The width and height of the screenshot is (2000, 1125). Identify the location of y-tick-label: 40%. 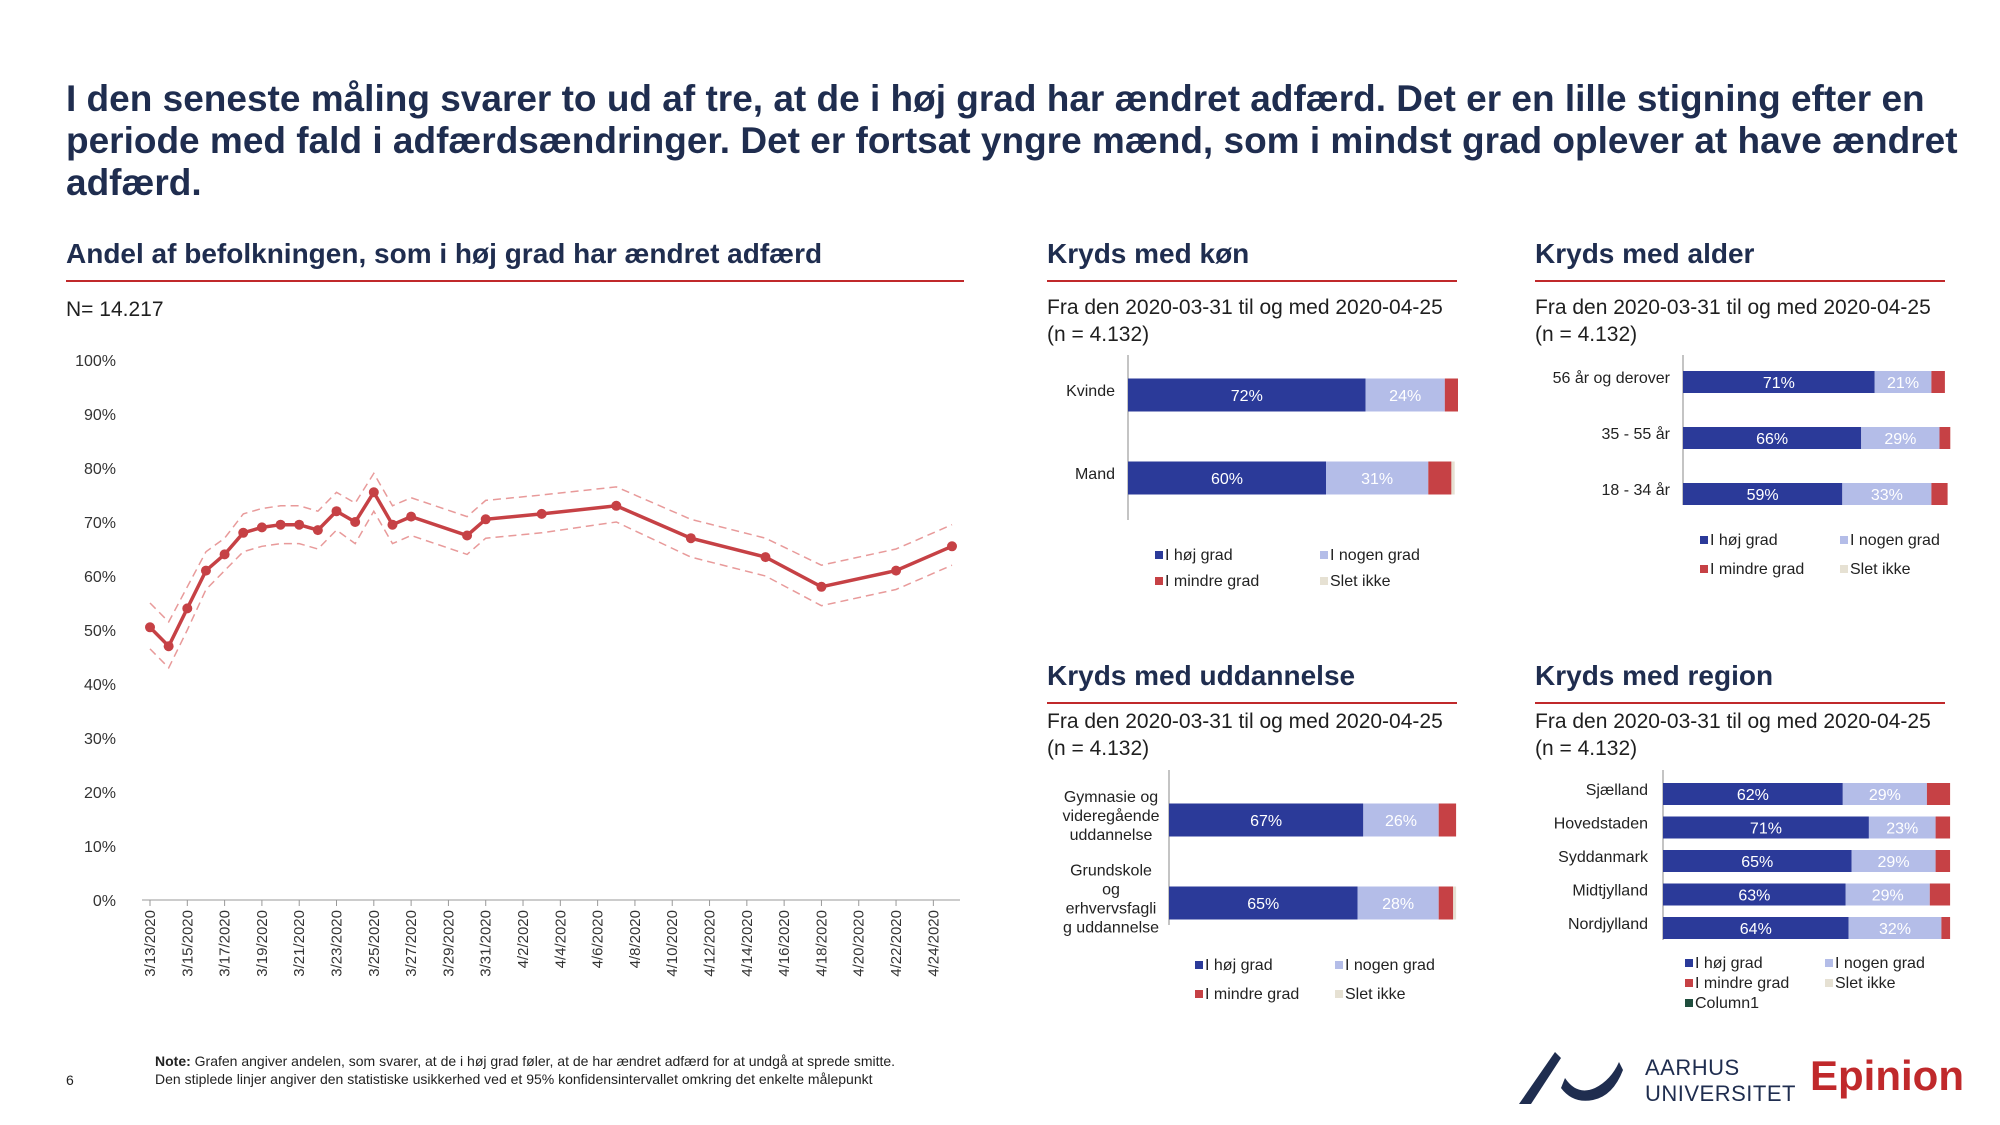
(100, 685).